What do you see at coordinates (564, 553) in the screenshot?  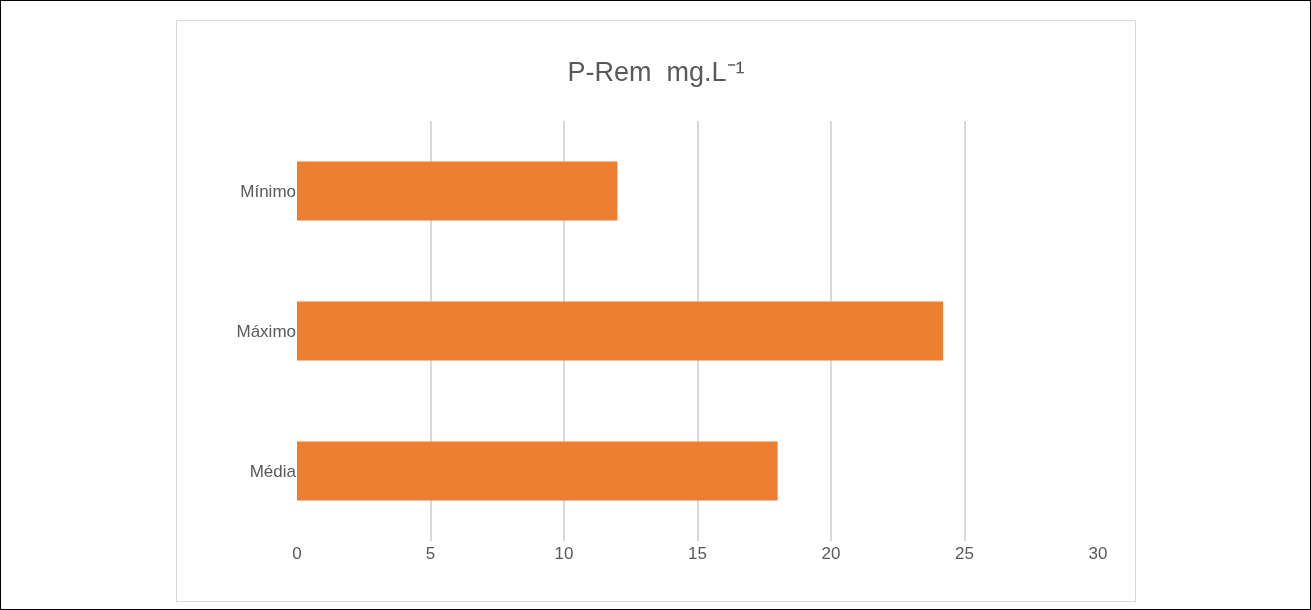 I see `x-tick-label: 10` at bounding box center [564, 553].